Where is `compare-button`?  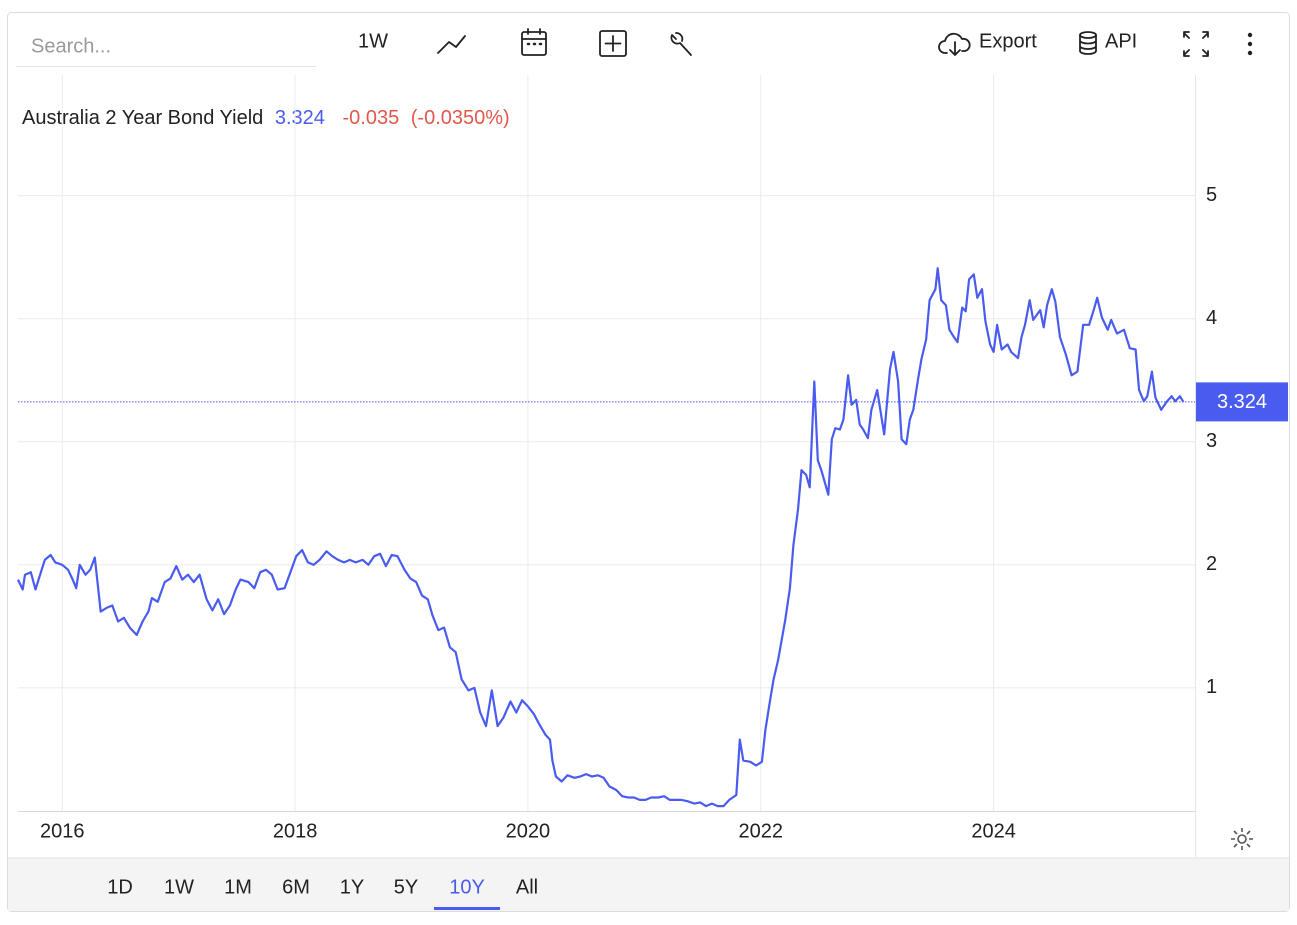 compare-button is located at coordinates (613, 43).